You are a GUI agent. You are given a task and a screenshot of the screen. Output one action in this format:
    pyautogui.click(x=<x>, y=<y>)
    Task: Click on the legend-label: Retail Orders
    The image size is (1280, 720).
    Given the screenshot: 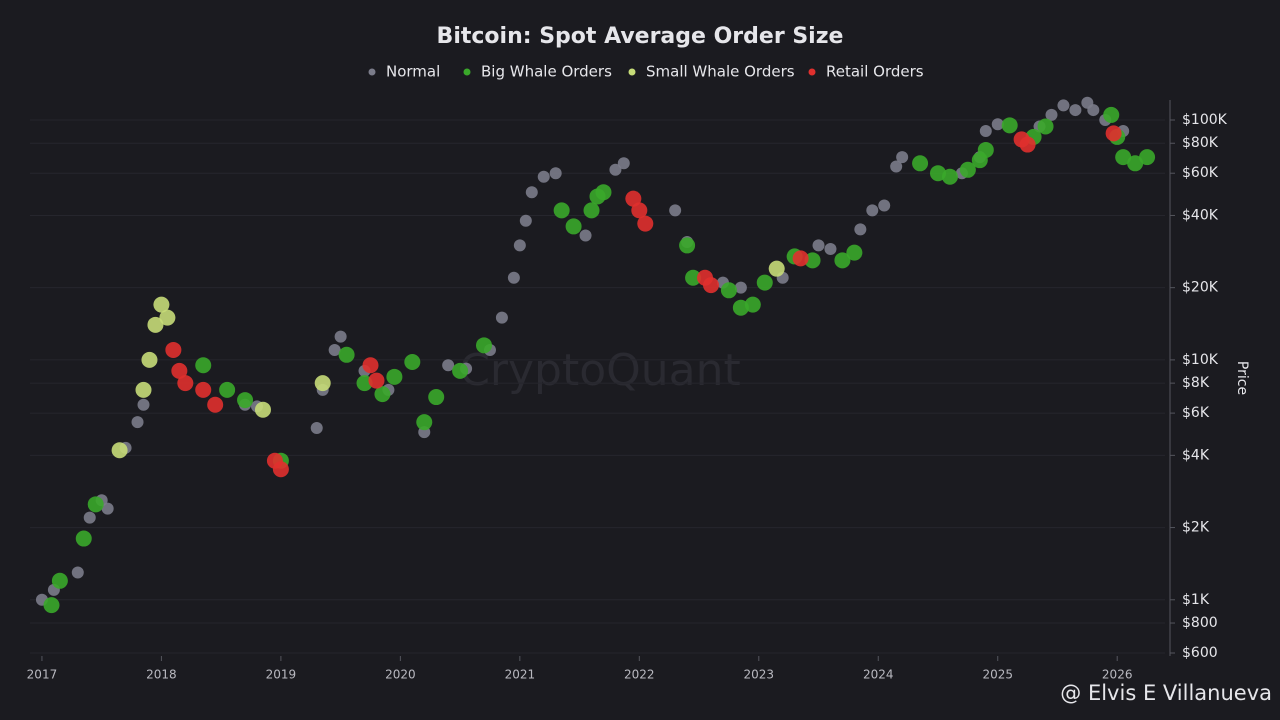 What is the action you would take?
    pyautogui.click(x=875, y=72)
    